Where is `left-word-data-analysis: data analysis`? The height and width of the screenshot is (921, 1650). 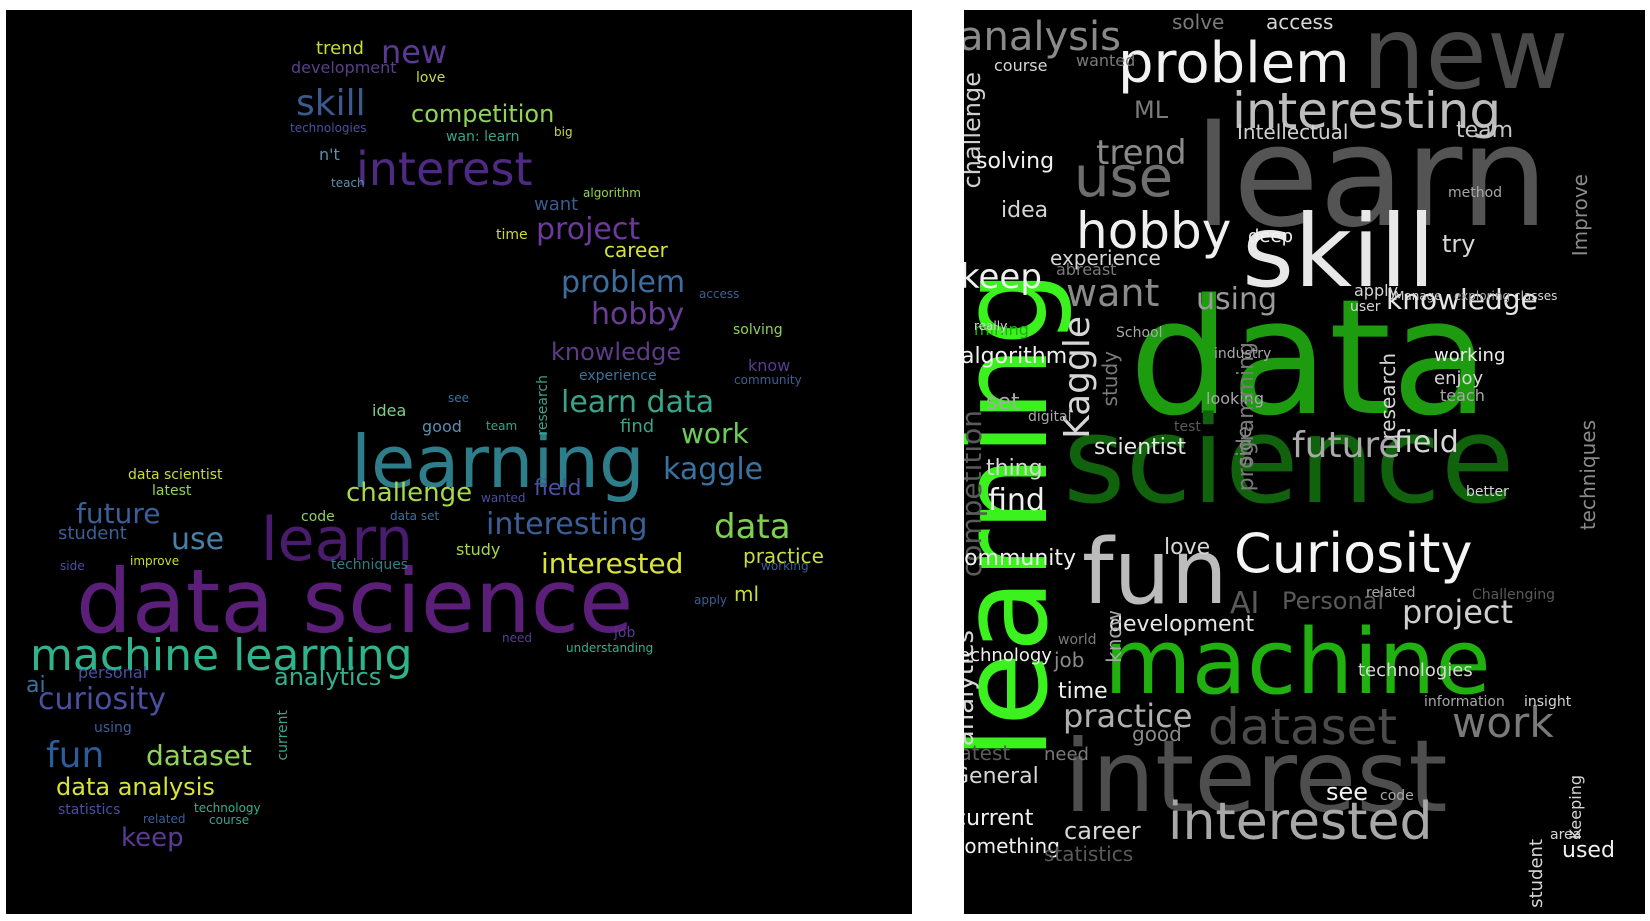 left-word-data-analysis: data analysis is located at coordinates (135, 787).